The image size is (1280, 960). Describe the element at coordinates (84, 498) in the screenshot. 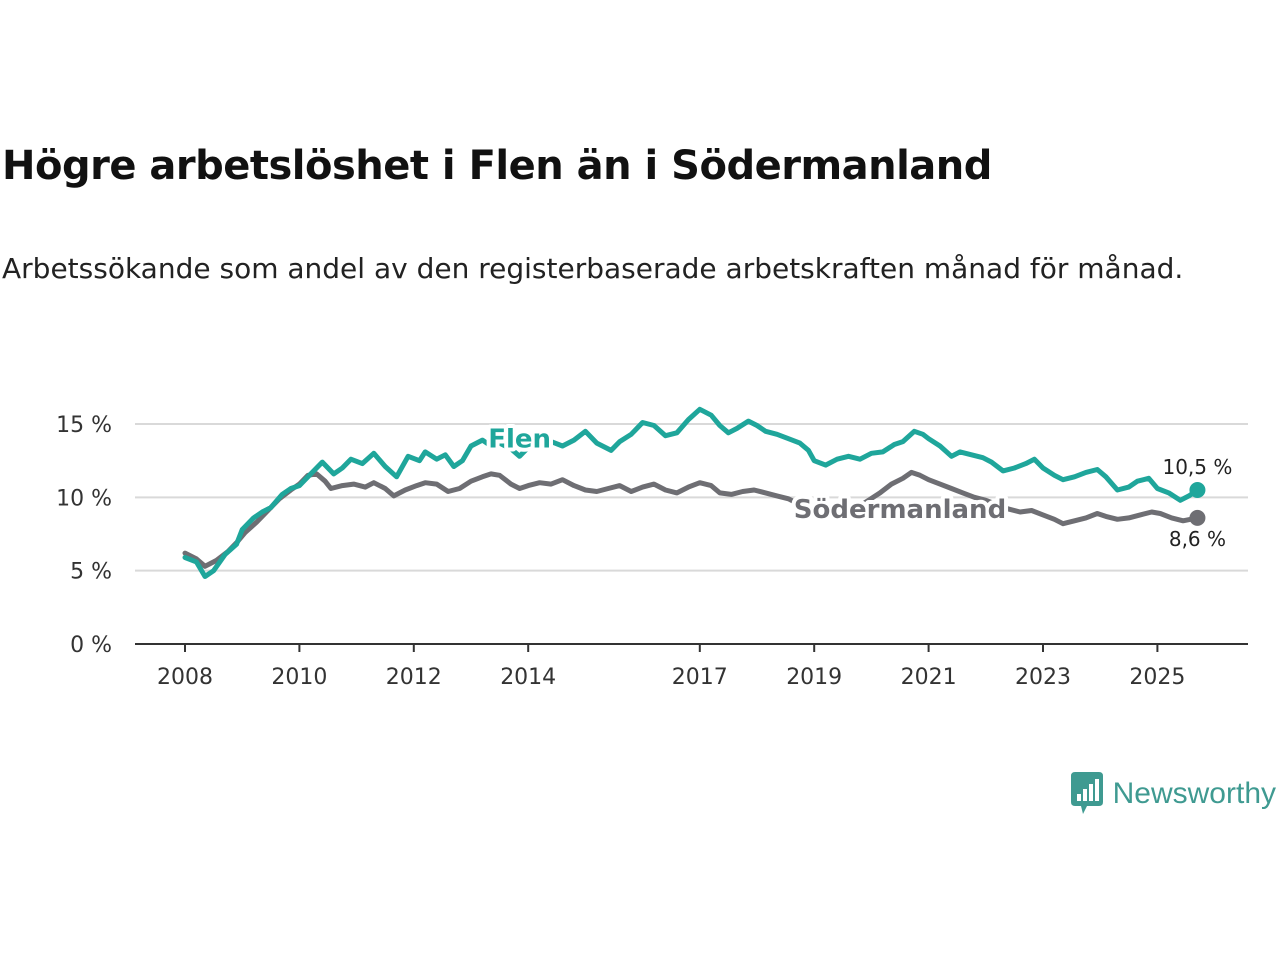

I see `y-tick-label: 10 %` at that location.